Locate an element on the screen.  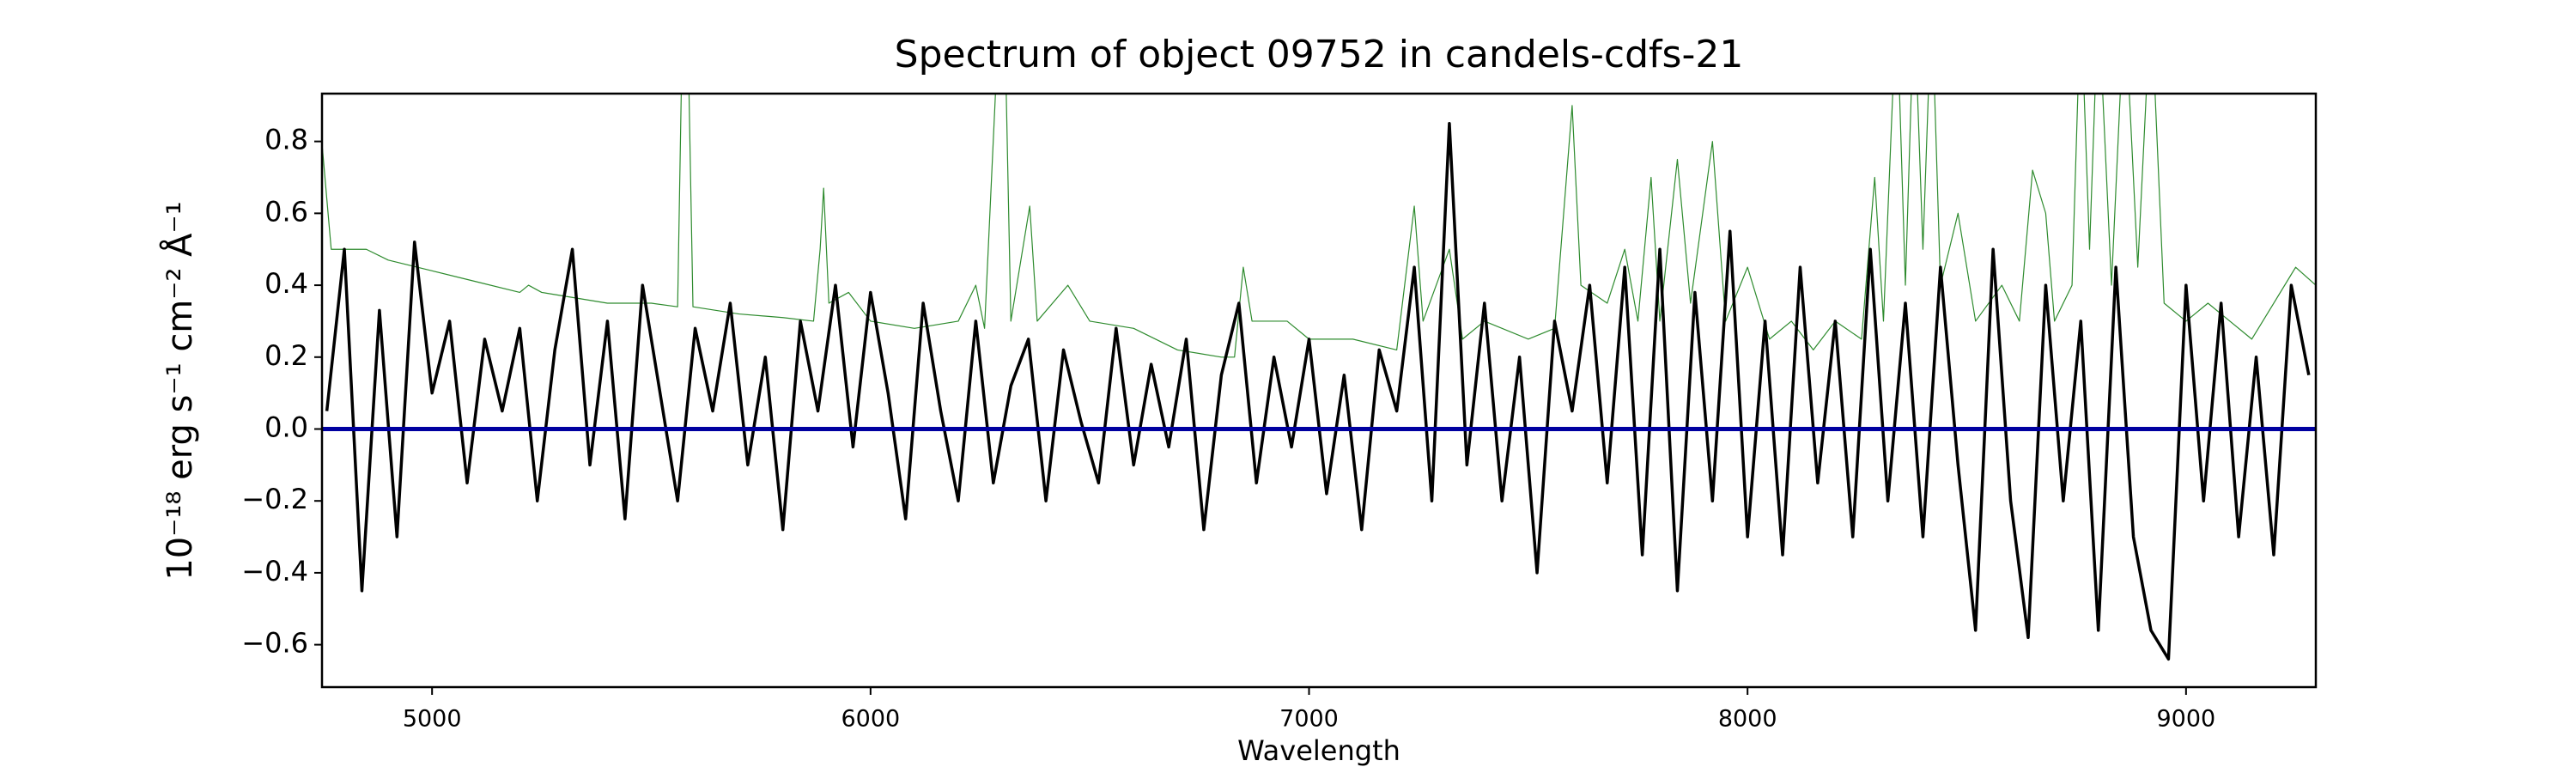
x-tick-label: 7000 is located at coordinates (1309, 719).